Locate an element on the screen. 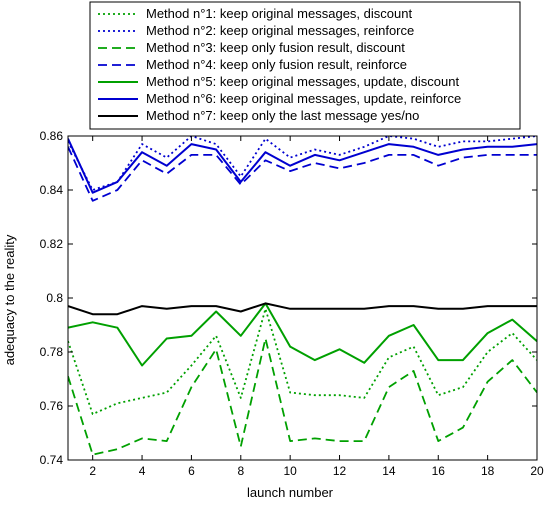  y-tick-label: 0.74 is located at coordinates (52, 460).